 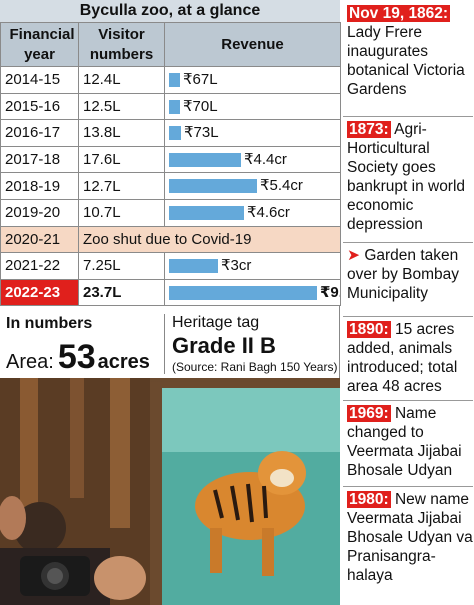 What do you see at coordinates (121, 133) in the screenshot?
I see `cell-visitors: 13.8L` at bounding box center [121, 133].